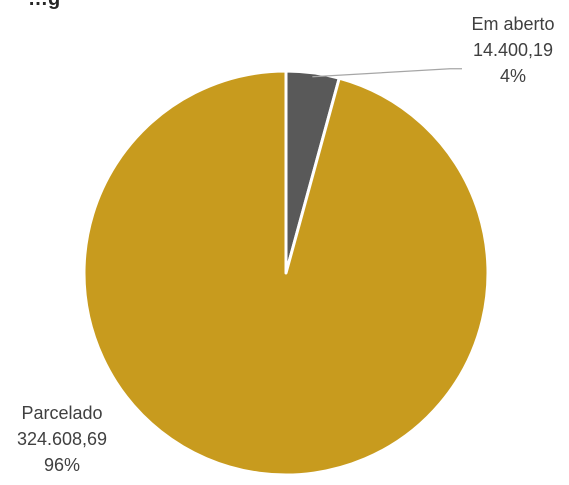  What do you see at coordinates (44, 5) in the screenshot?
I see `chart-title: …g` at bounding box center [44, 5].